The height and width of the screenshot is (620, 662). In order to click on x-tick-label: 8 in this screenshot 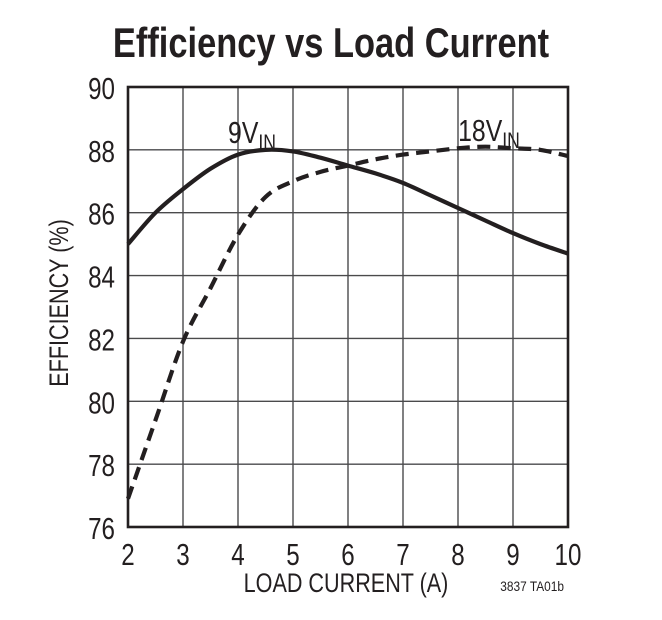, I will do `click(457, 554)`.